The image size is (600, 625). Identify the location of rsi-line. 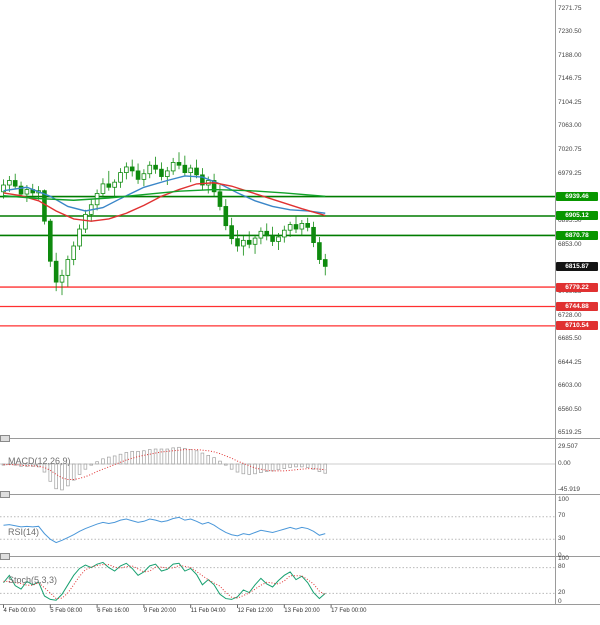
(164, 530).